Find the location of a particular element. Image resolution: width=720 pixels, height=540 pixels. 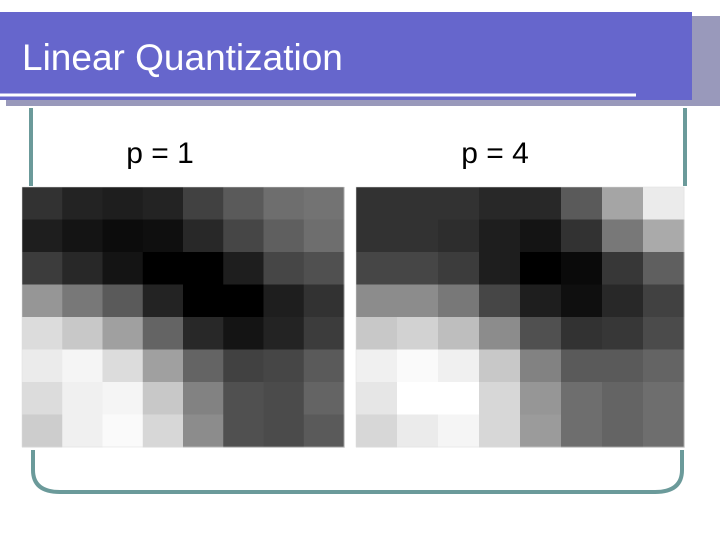

bracket-bottom is located at coordinates (357, 472).